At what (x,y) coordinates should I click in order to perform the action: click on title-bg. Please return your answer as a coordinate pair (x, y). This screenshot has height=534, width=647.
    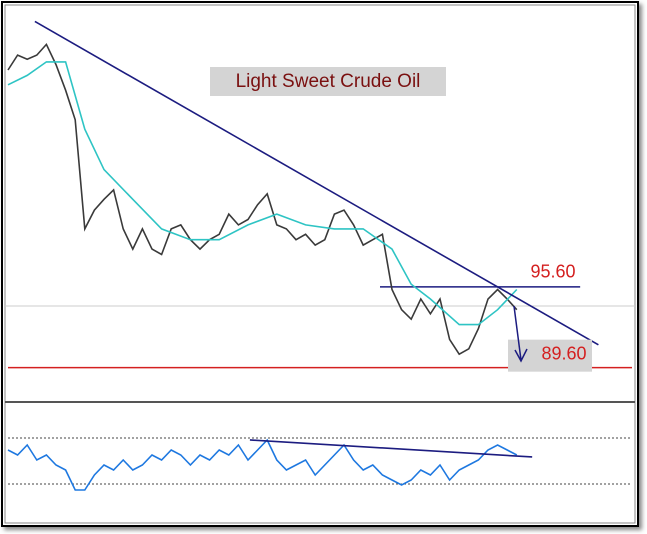
    Looking at the image, I should click on (328, 81).